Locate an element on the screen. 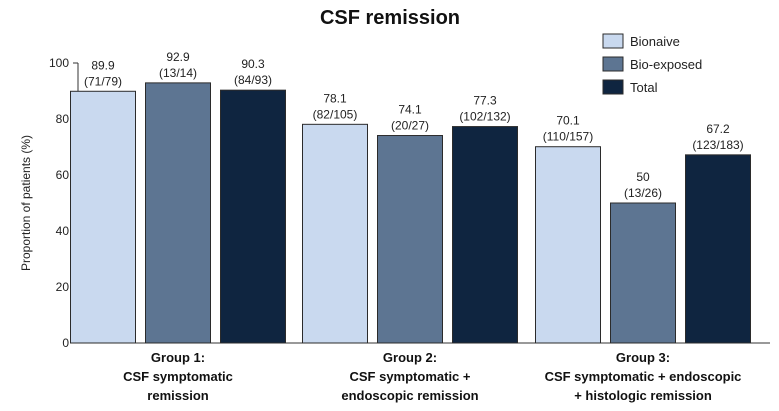 Image resolution: width=779 pixels, height=411 pixels. data-label-count: (123/183) is located at coordinates (717, 145).